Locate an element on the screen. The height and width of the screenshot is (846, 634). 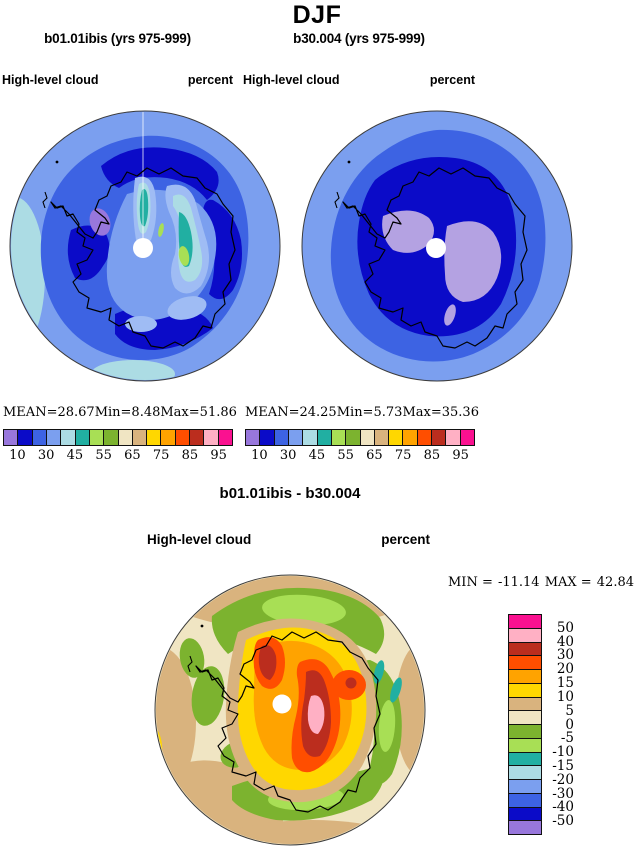
max-value: 51.86 is located at coordinates (218, 412).